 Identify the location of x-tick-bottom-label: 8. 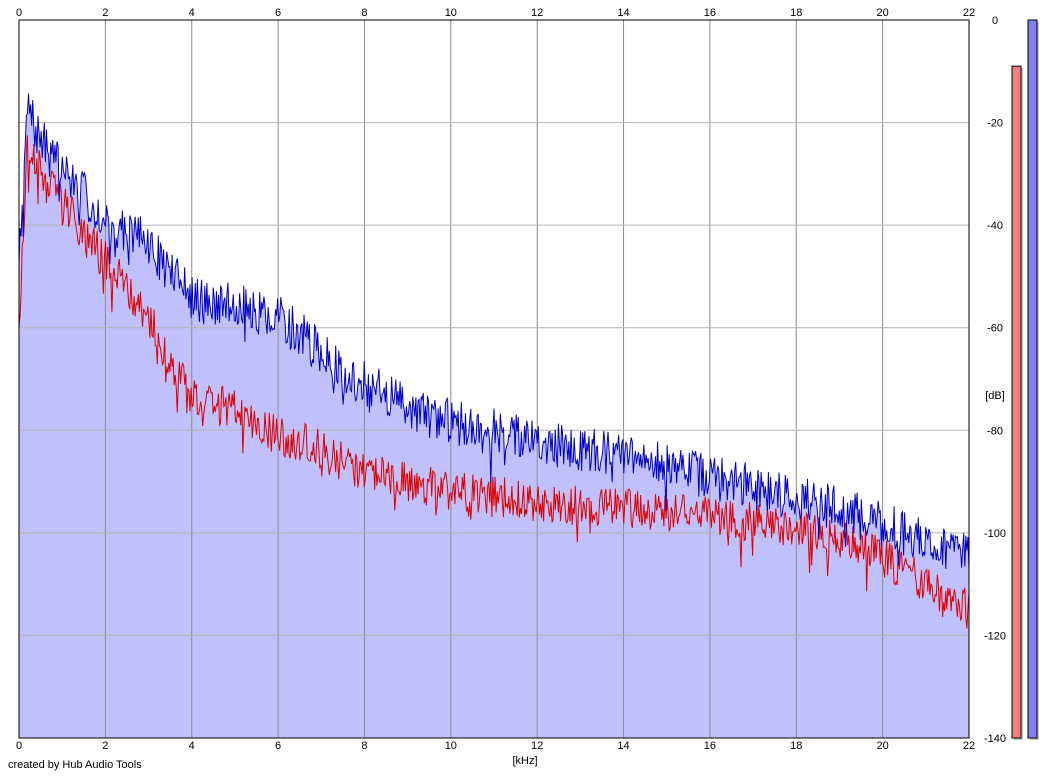
(364, 746).